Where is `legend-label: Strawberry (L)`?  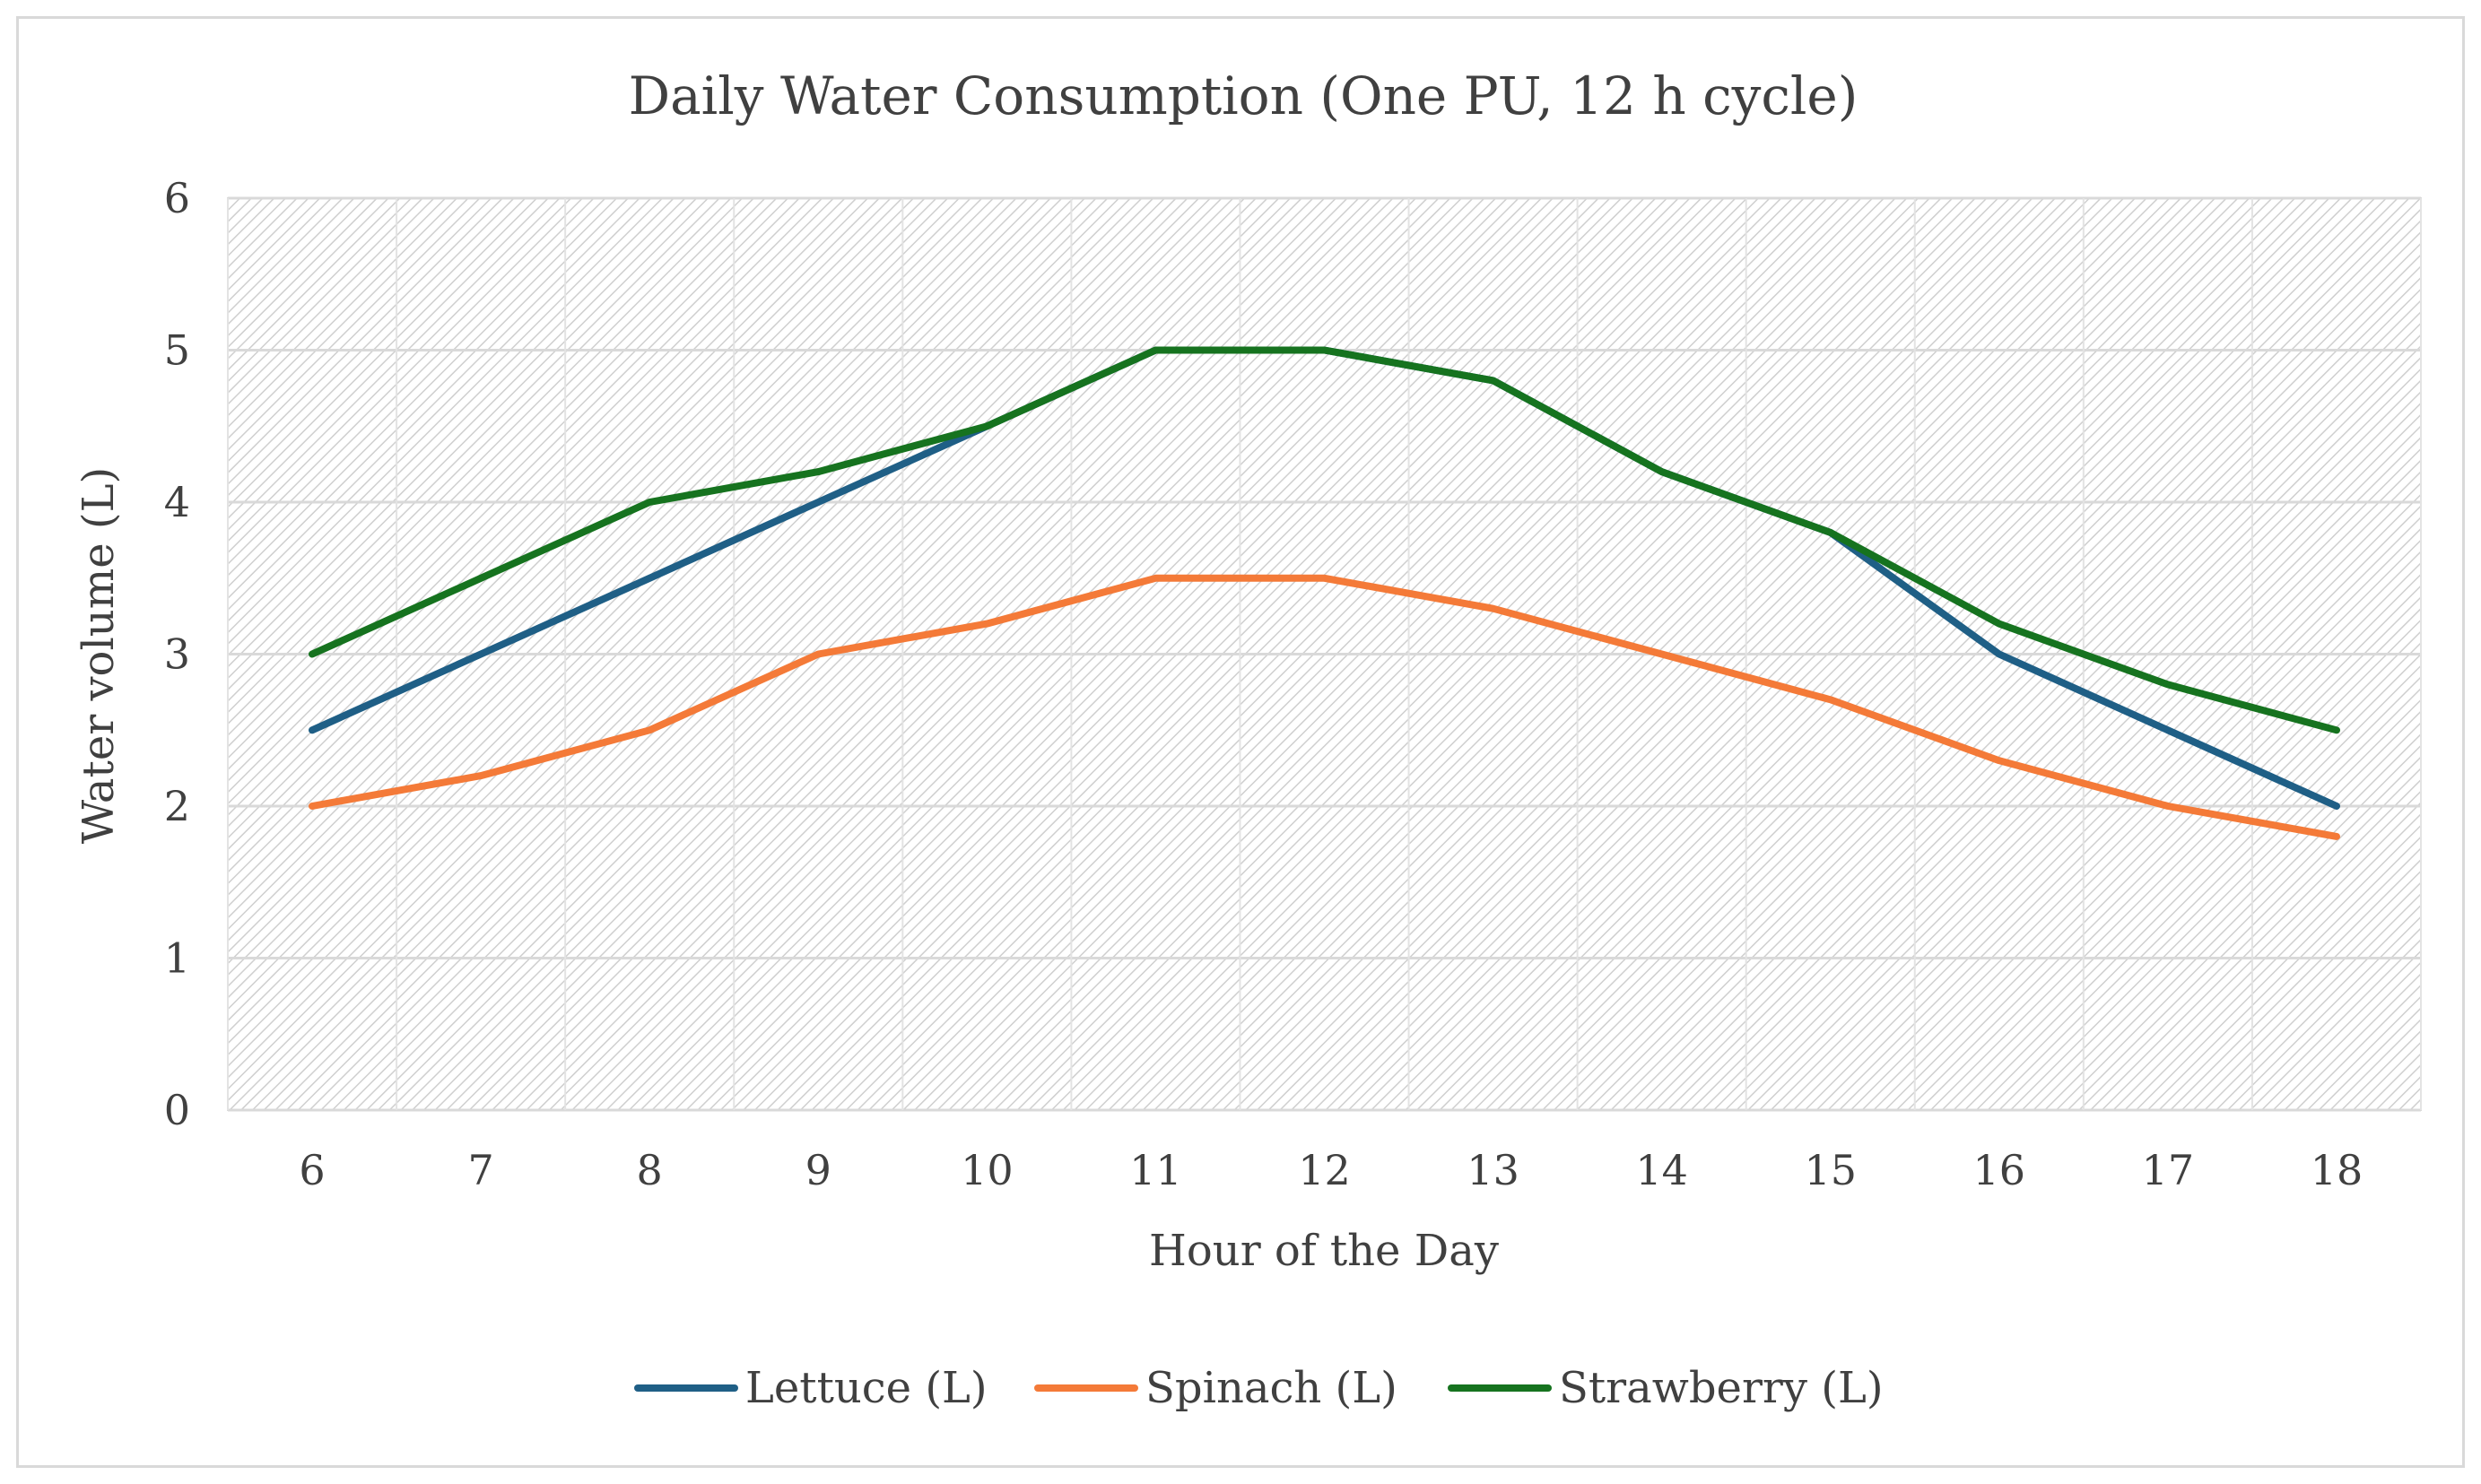 legend-label: Strawberry (L) is located at coordinates (1722, 1388).